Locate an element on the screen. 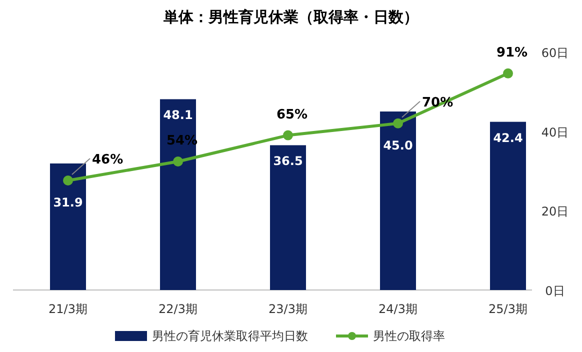  data-label: 46% is located at coordinates (108, 160).